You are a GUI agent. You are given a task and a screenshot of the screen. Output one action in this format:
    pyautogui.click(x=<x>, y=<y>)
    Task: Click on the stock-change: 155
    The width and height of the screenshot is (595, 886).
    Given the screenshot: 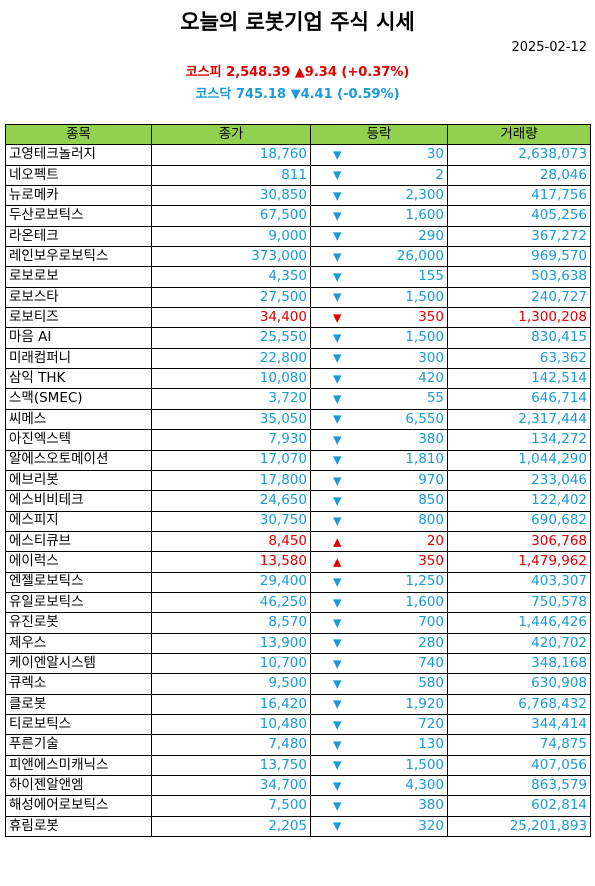 What is the action you would take?
    pyautogui.click(x=431, y=276)
    